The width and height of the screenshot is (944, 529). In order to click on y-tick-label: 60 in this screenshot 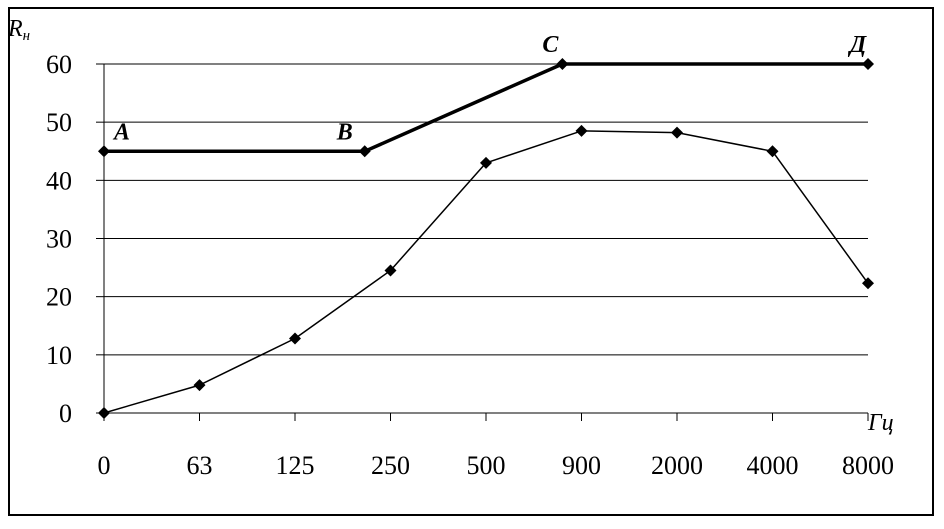, I will do `click(59, 64)`.